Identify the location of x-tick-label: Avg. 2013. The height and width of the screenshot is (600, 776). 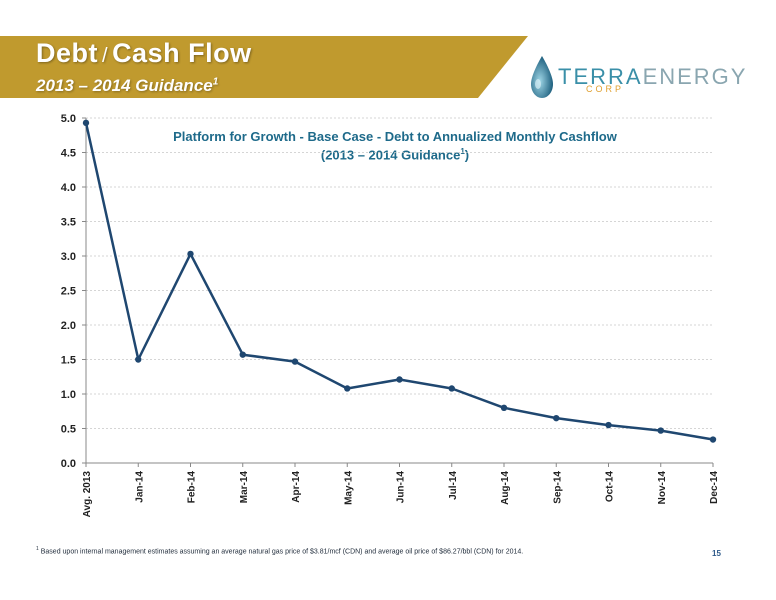
(87, 494).